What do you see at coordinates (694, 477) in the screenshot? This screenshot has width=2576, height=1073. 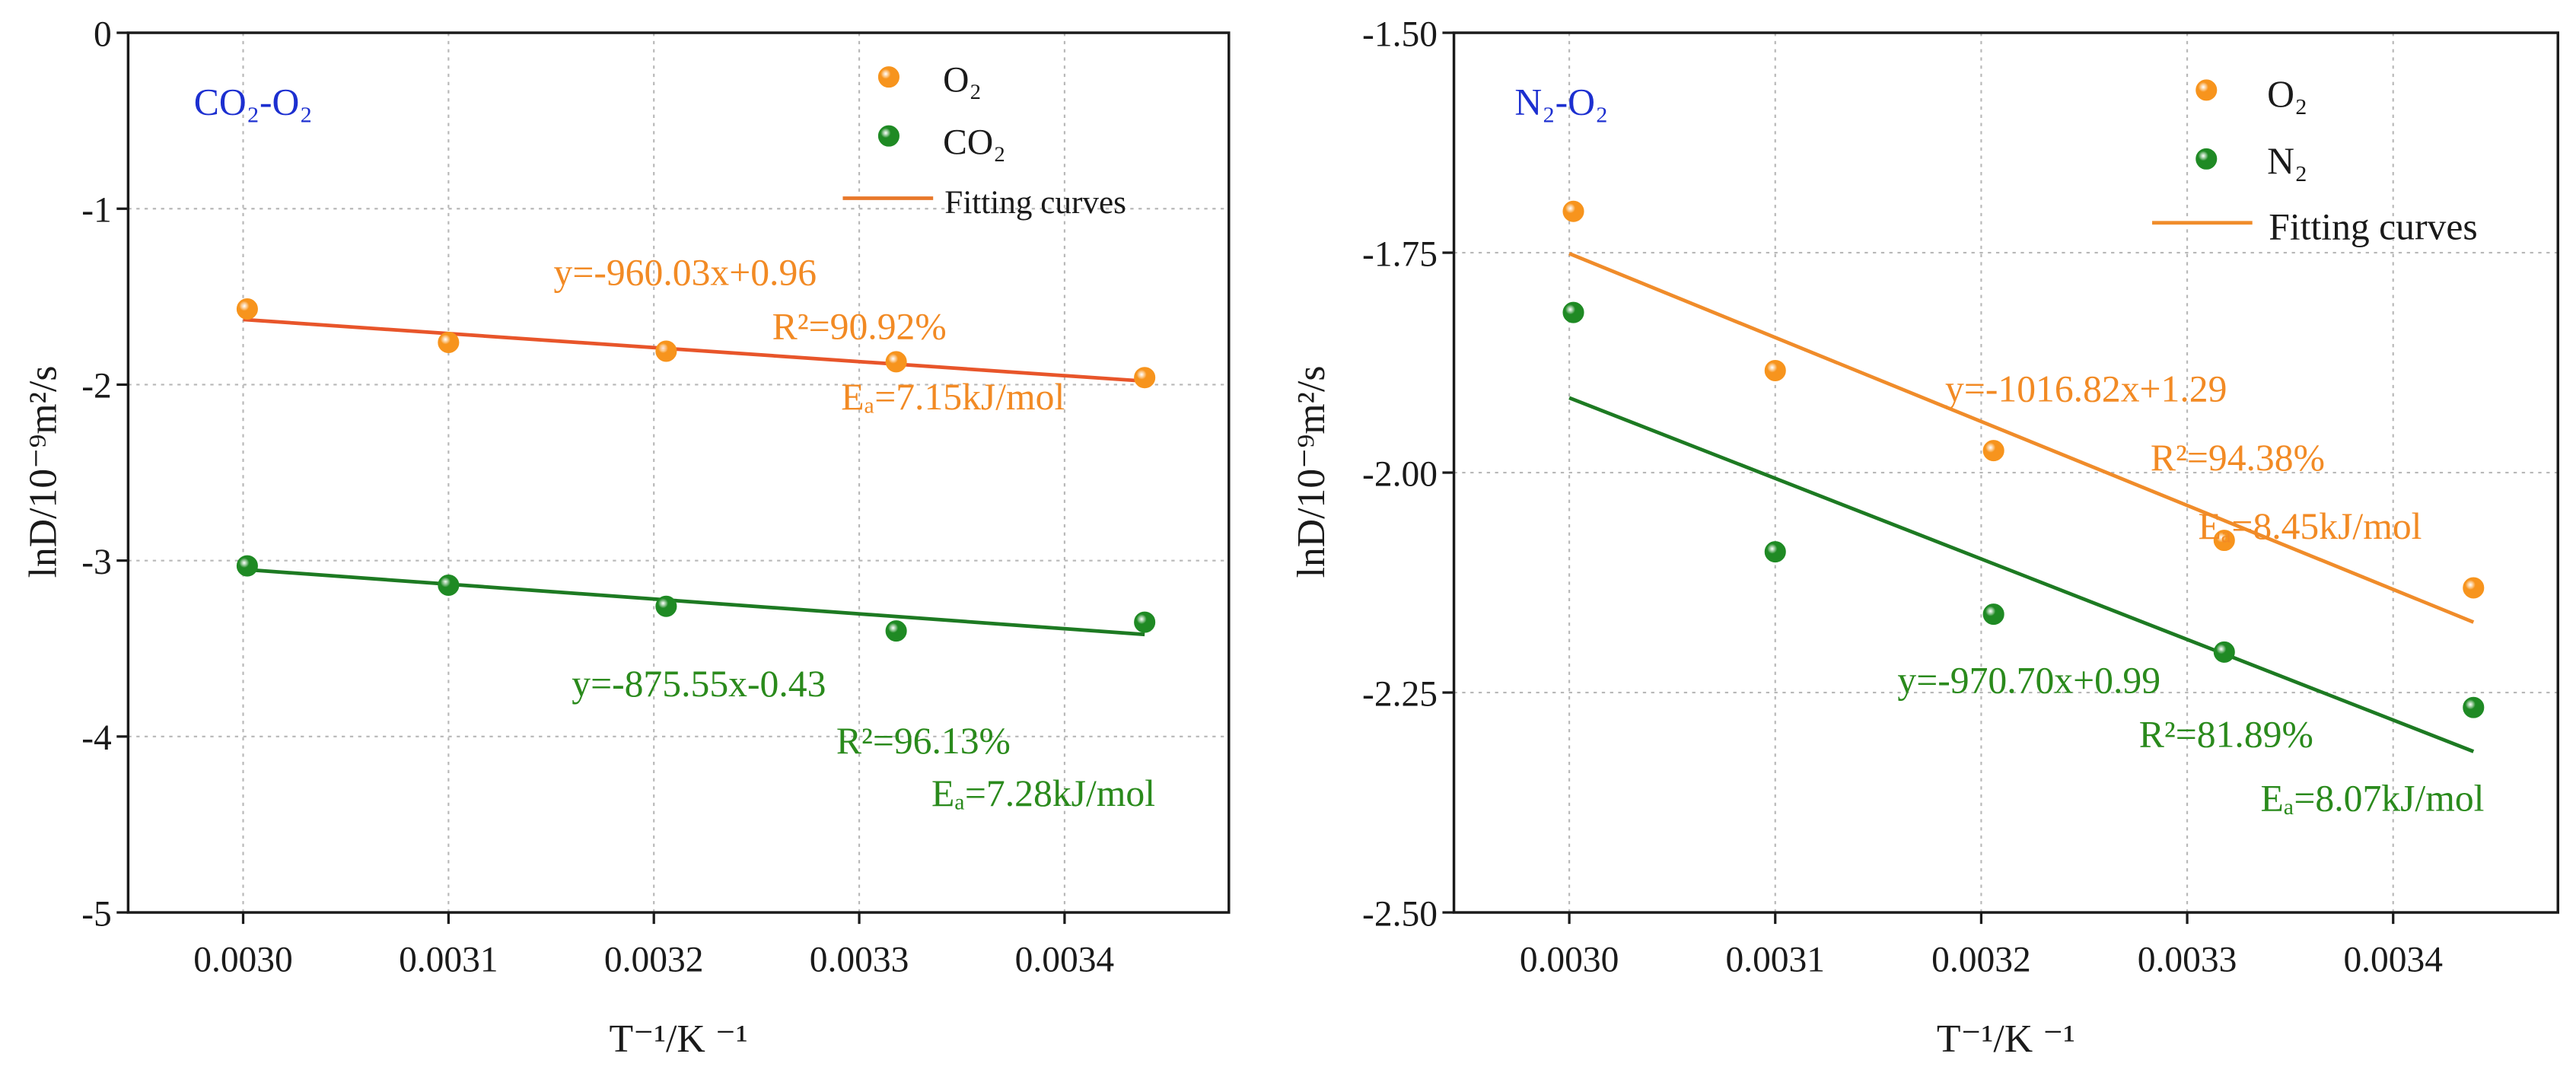 I see `fitting-curves` at bounding box center [694, 477].